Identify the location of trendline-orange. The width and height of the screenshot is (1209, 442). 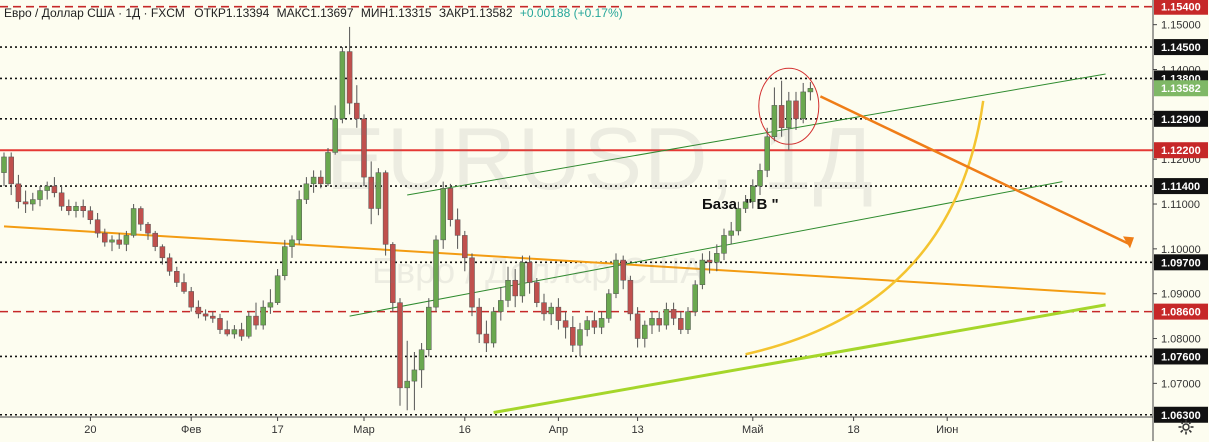
(554, 260).